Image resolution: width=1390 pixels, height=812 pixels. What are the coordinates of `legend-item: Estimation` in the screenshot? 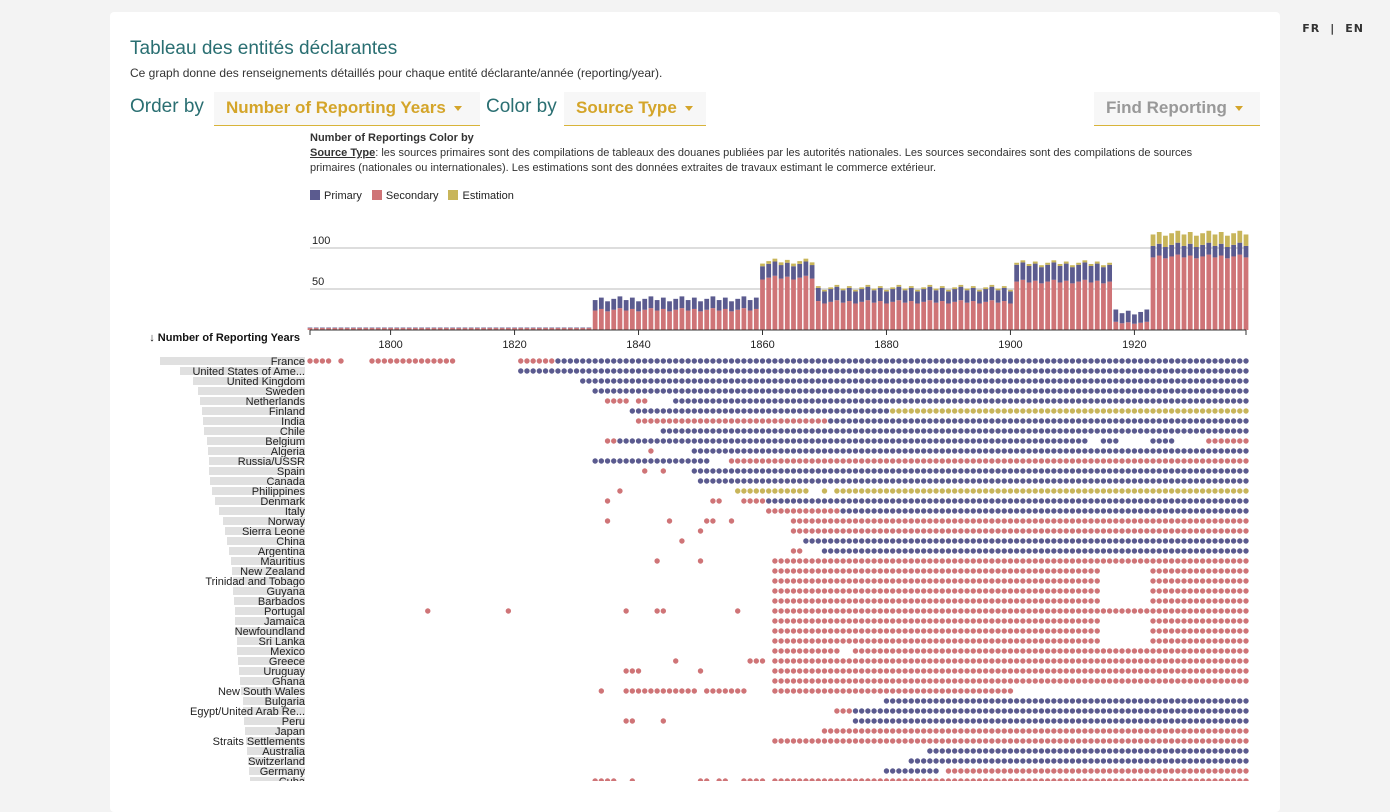 It's located at (480, 196).